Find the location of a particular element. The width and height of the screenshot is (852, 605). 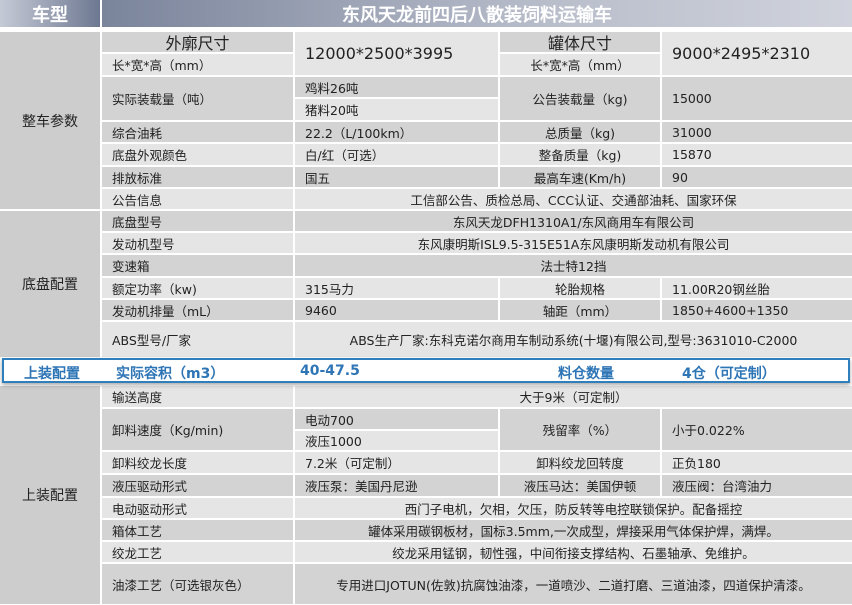

chassis-model-label-cell: 底盘型号 is located at coordinates (197, 221).